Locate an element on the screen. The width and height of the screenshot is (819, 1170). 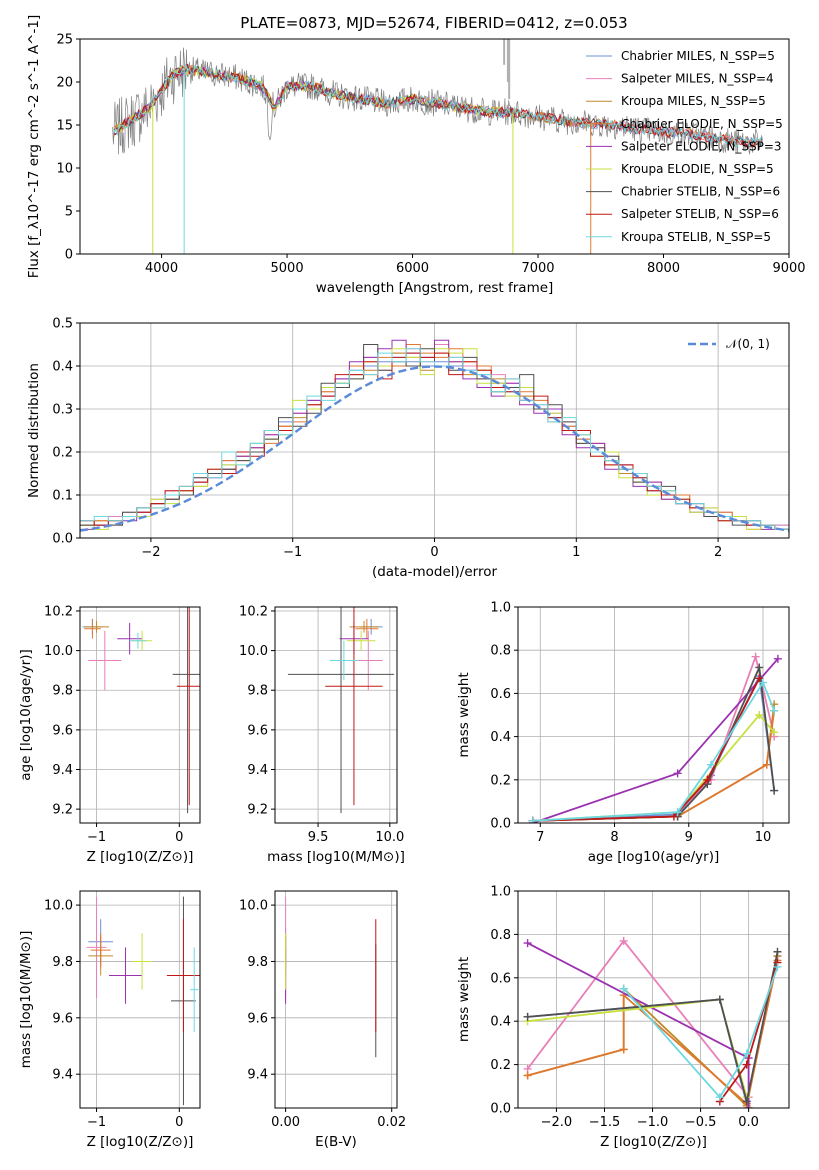
y-axis-label: Flux [f_λ10^-17 erg cm^-2 s^-1 A^-1] is located at coordinates (34, 146).